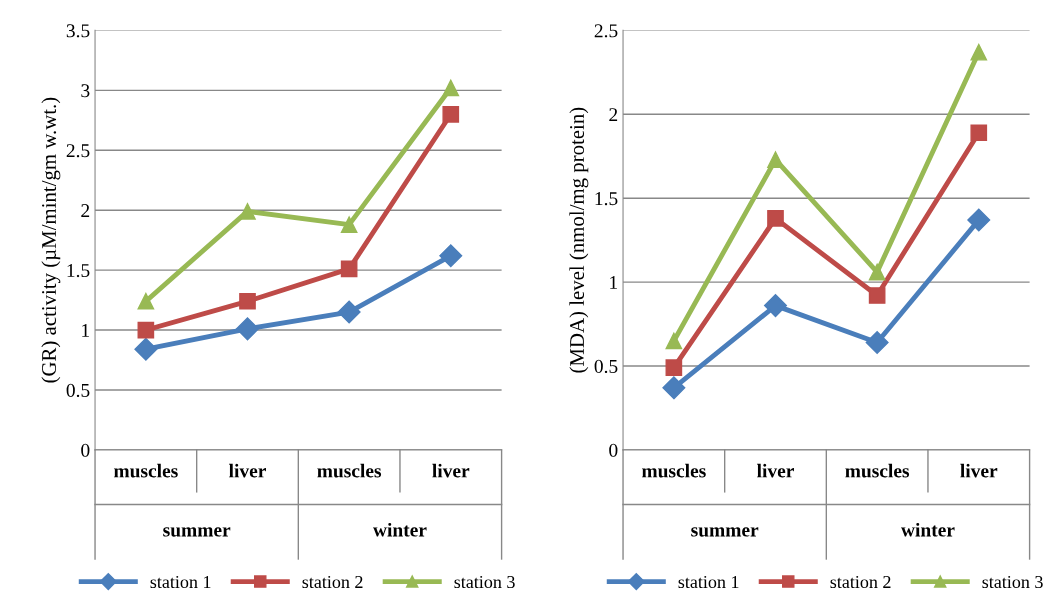 The width and height of the screenshot is (1056, 608). Describe the element at coordinates (579, 240) in the screenshot. I see `y-axis-title: (MDA) level (nmol/mg protein)` at that location.